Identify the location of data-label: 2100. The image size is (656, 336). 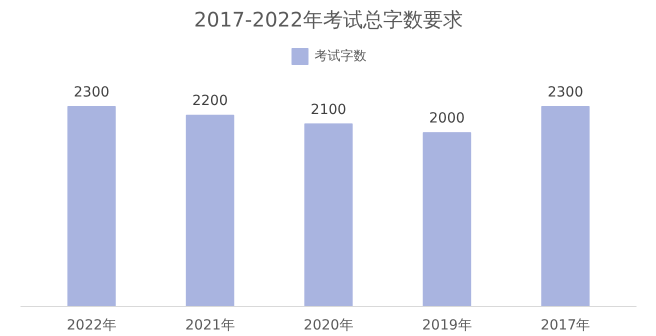
(328, 110).